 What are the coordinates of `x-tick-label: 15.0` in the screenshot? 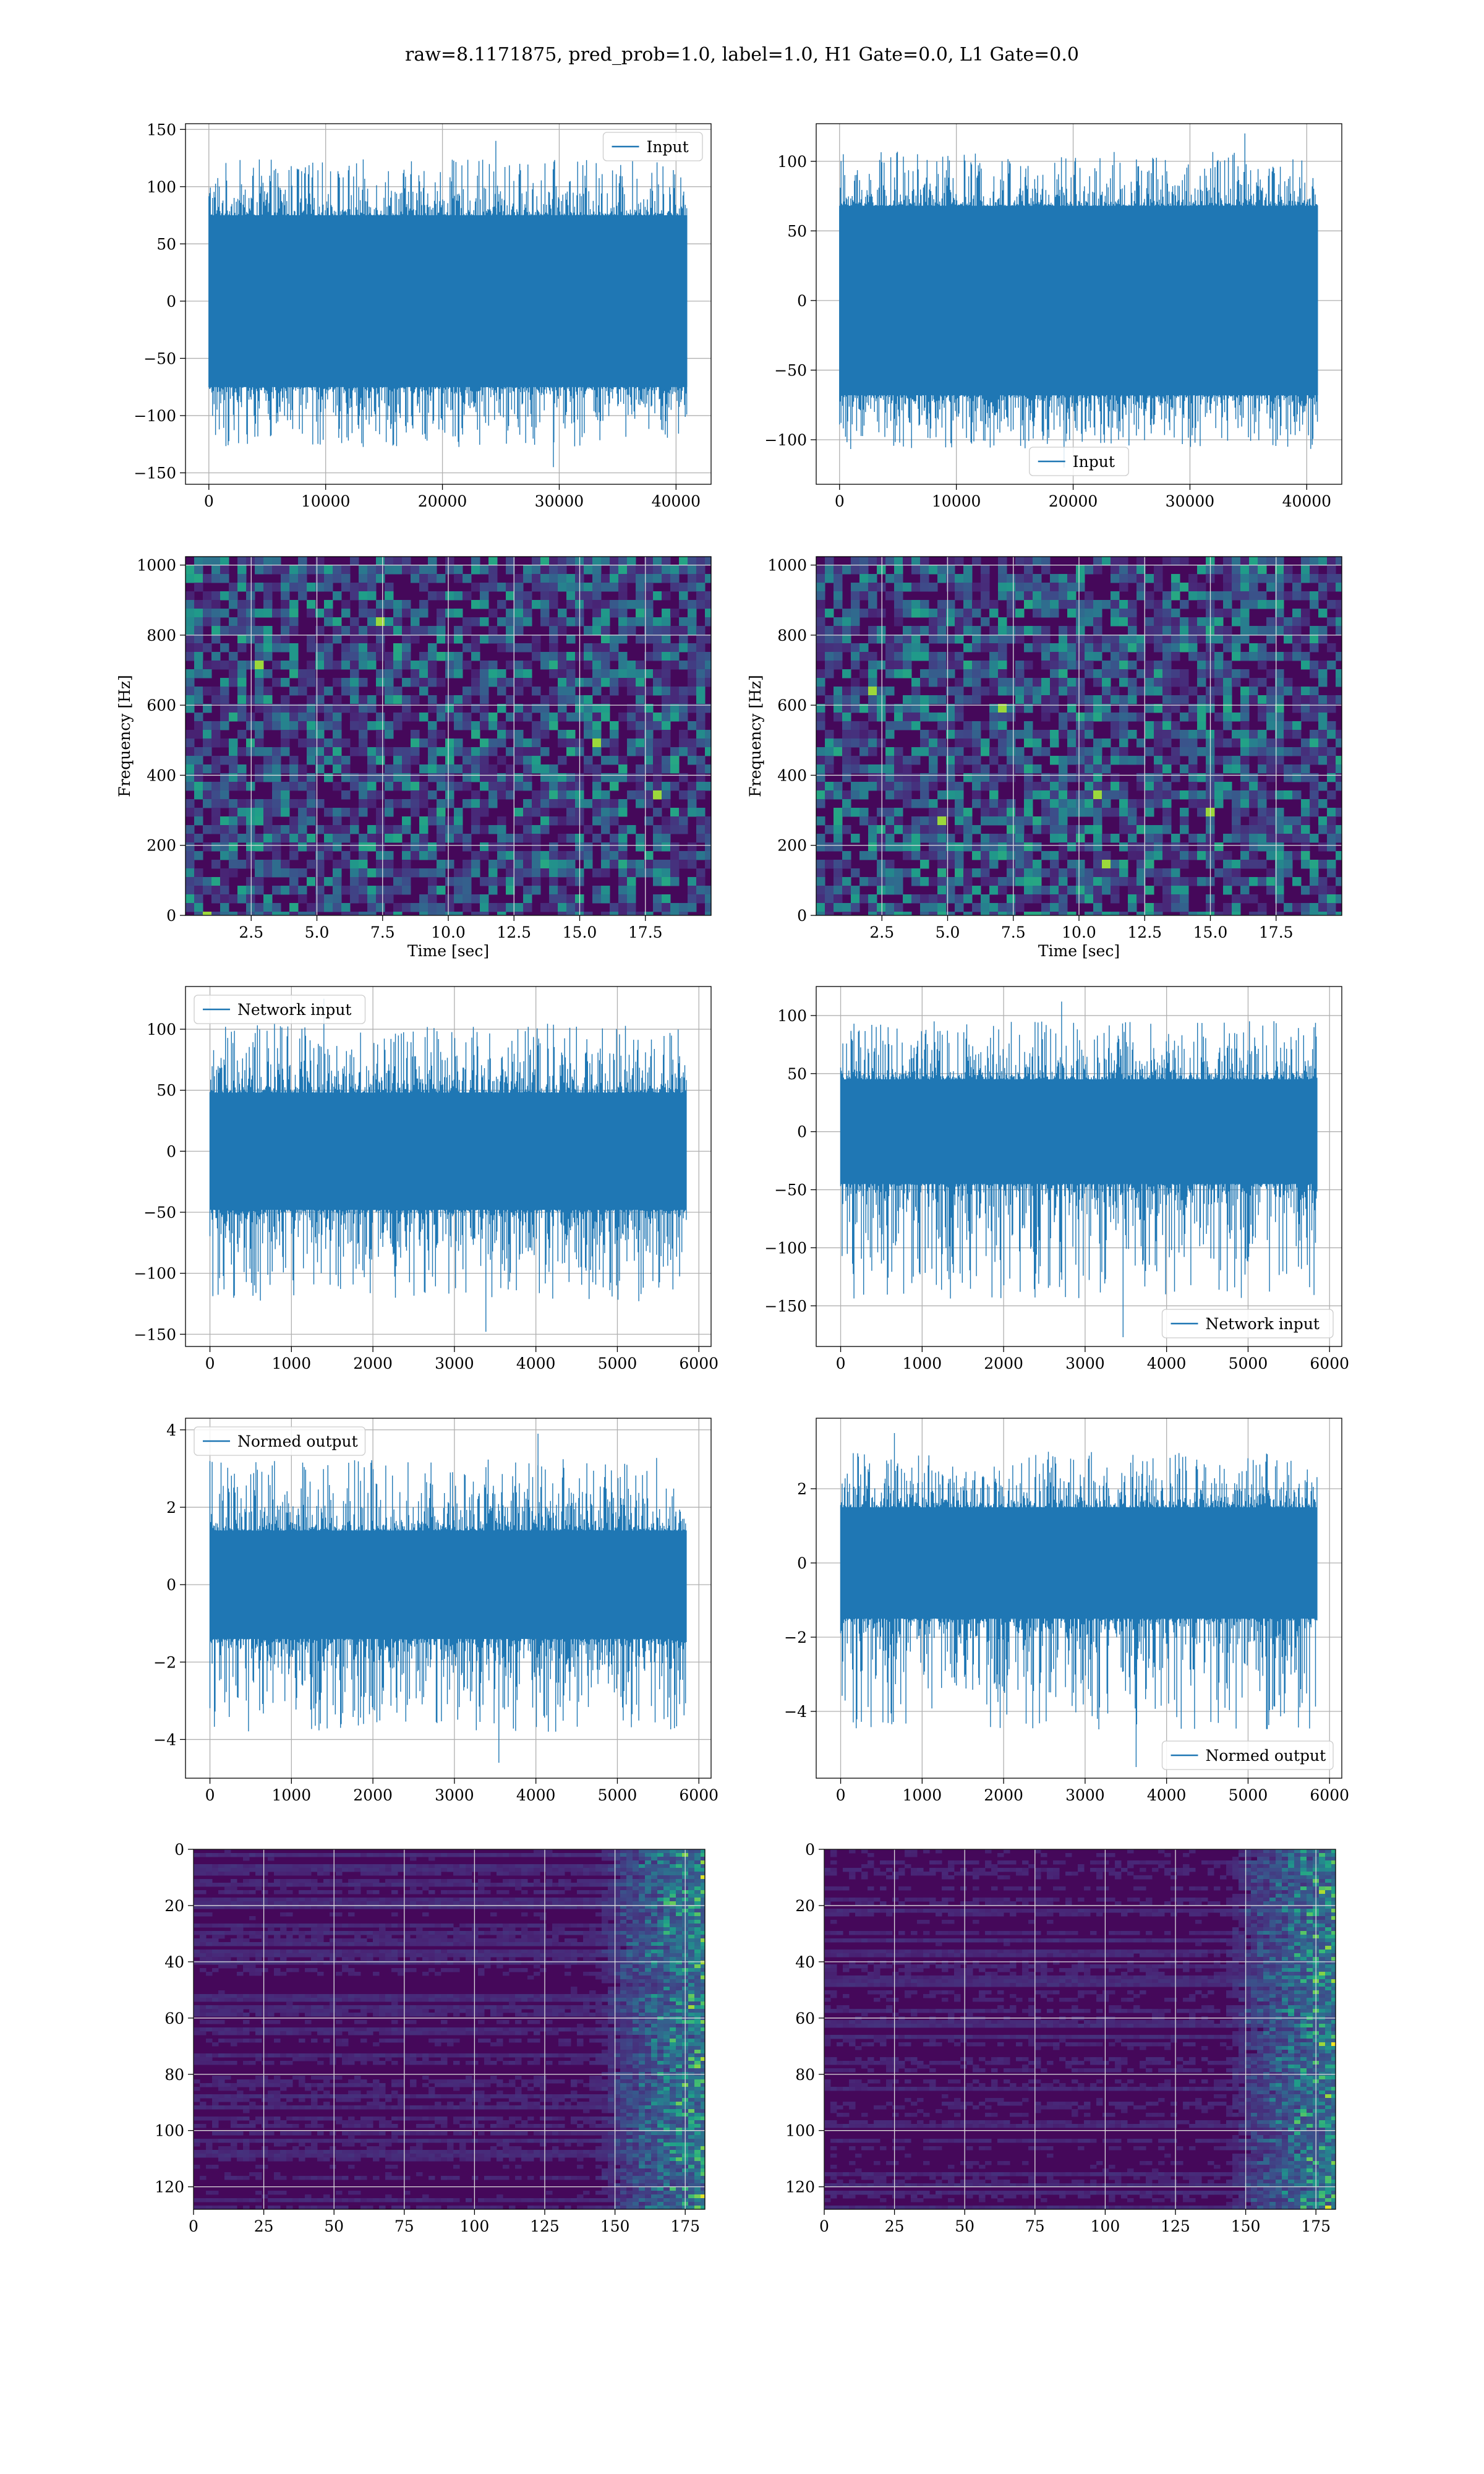 It's located at (1210, 932).